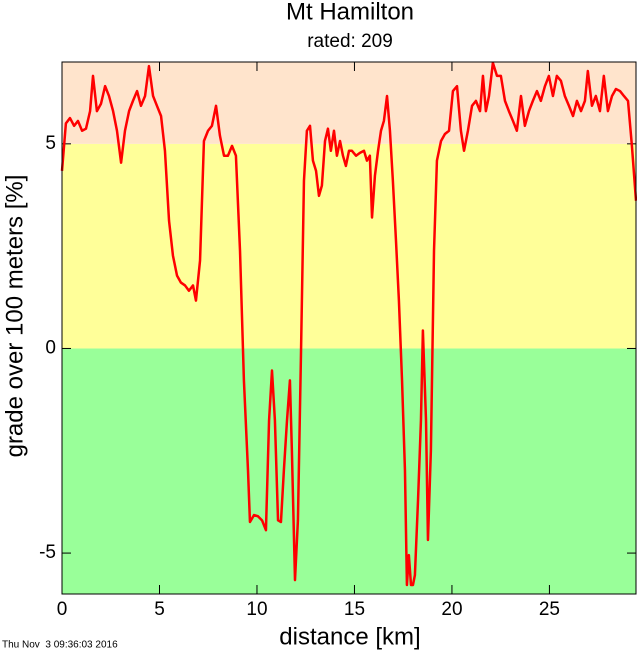 The width and height of the screenshot is (637, 655). Describe the element at coordinates (50, 143) in the screenshot. I see `y-tick-label: 5` at that location.